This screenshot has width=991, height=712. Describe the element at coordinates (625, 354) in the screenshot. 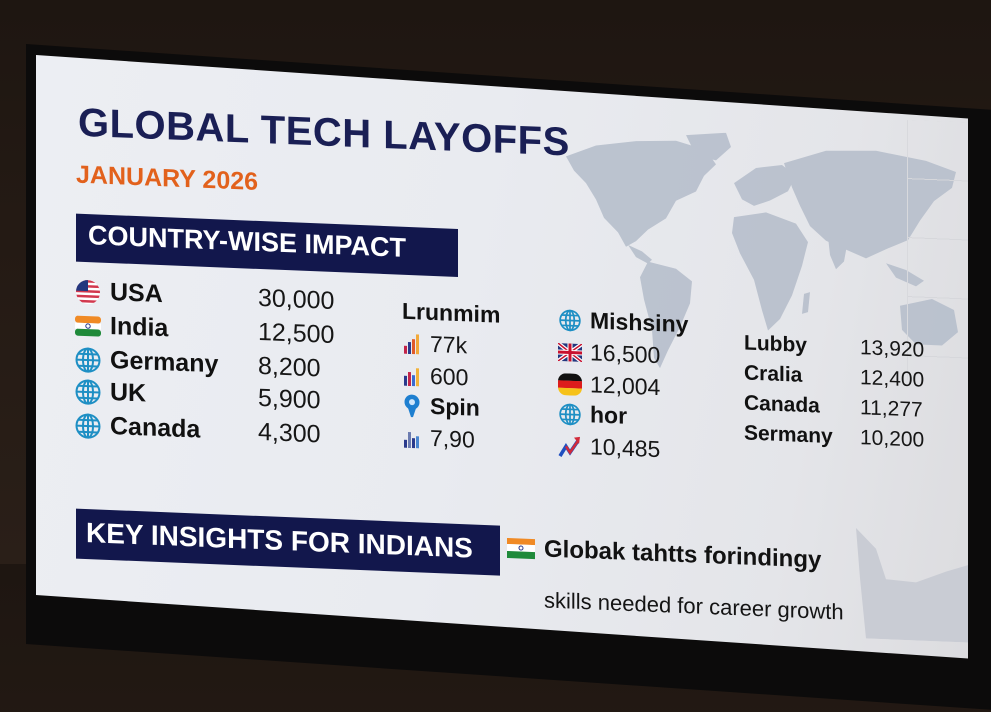

I see `value-text: 16,500` at that location.